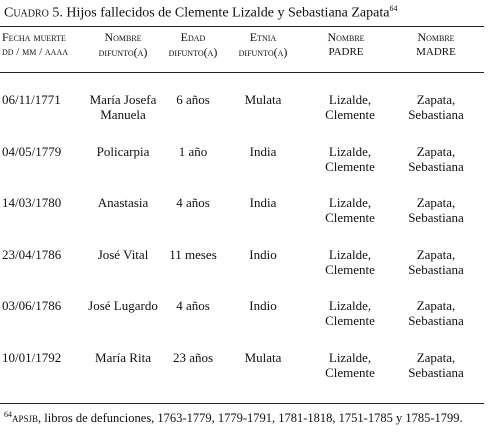 Image resolution: width=489 pixels, height=438 pixels. What do you see at coordinates (193, 151) in the screenshot?
I see `table-cell: 1 año` at bounding box center [193, 151].